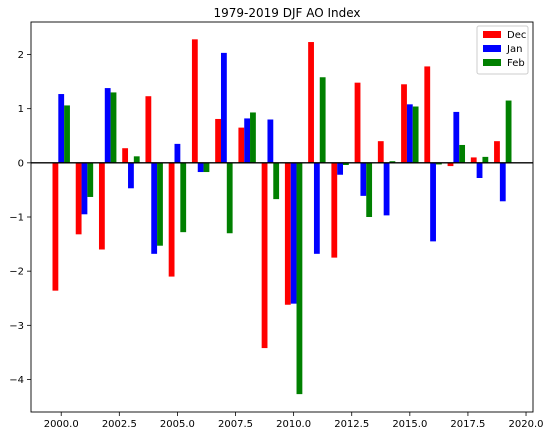 The height and width of the screenshot is (436, 552). What do you see at coordinates (357, 122) in the screenshot?
I see `bar-dec-2013` at bounding box center [357, 122].